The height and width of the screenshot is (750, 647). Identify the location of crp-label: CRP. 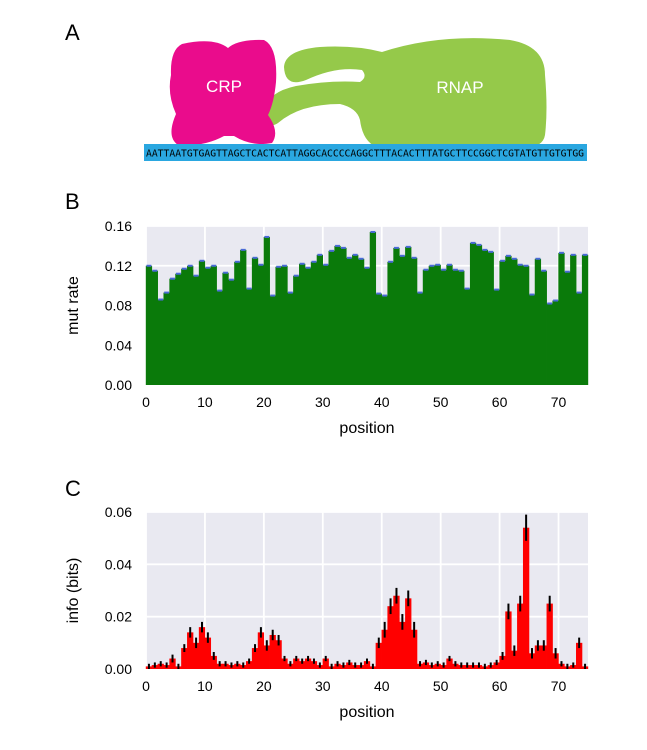
(224, 86).